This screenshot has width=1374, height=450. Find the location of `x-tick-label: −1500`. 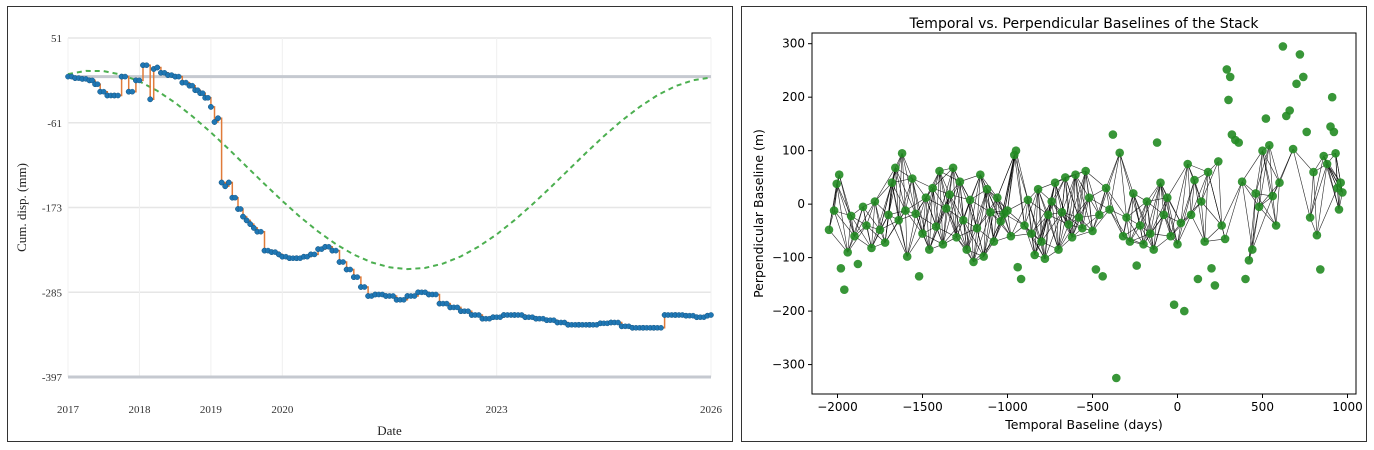

x-tick-label: −1500 is located at coordinates (922, 407).